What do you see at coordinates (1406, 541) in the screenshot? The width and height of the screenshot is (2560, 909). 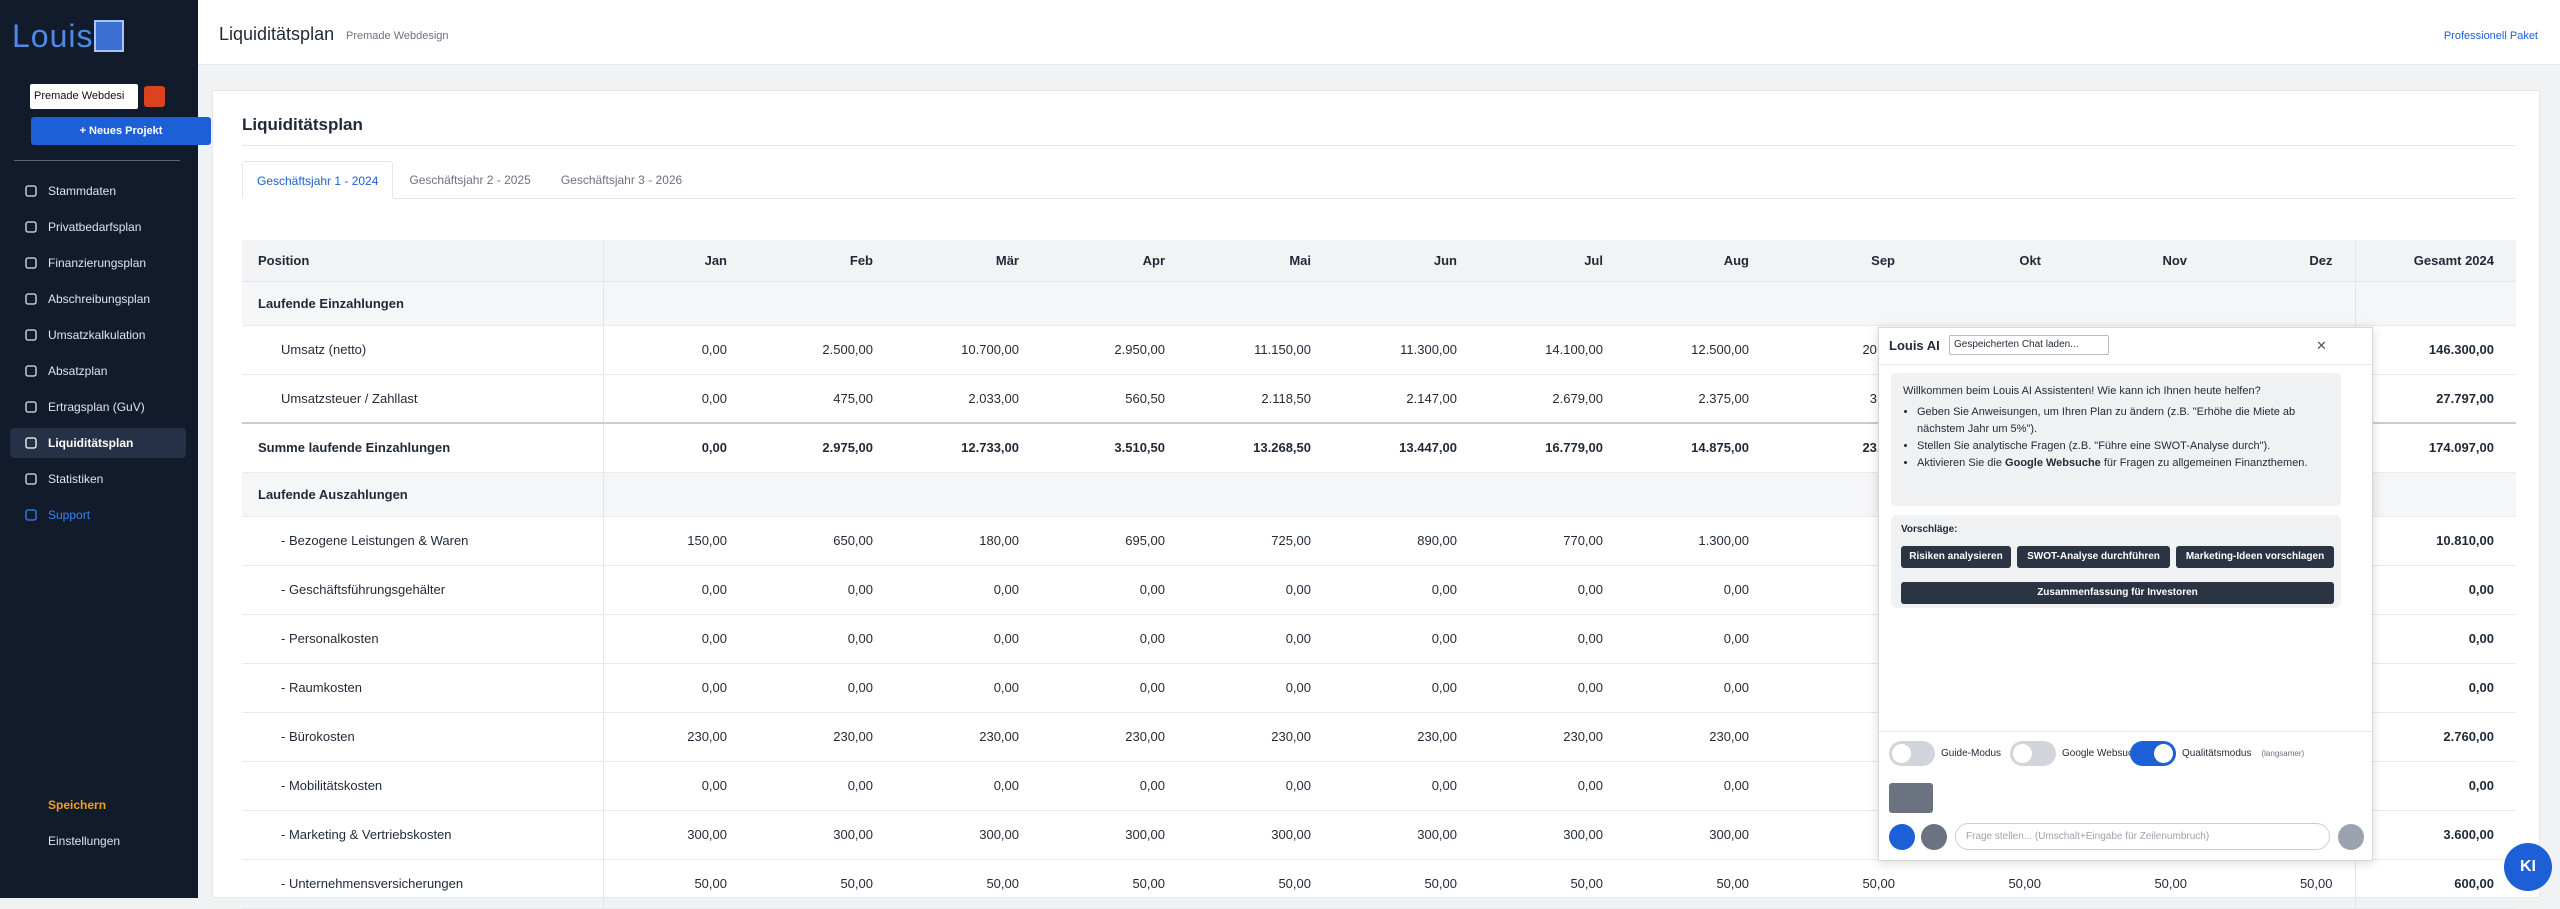 I see `cell: 890,00` at bounding box center [1406, 541].